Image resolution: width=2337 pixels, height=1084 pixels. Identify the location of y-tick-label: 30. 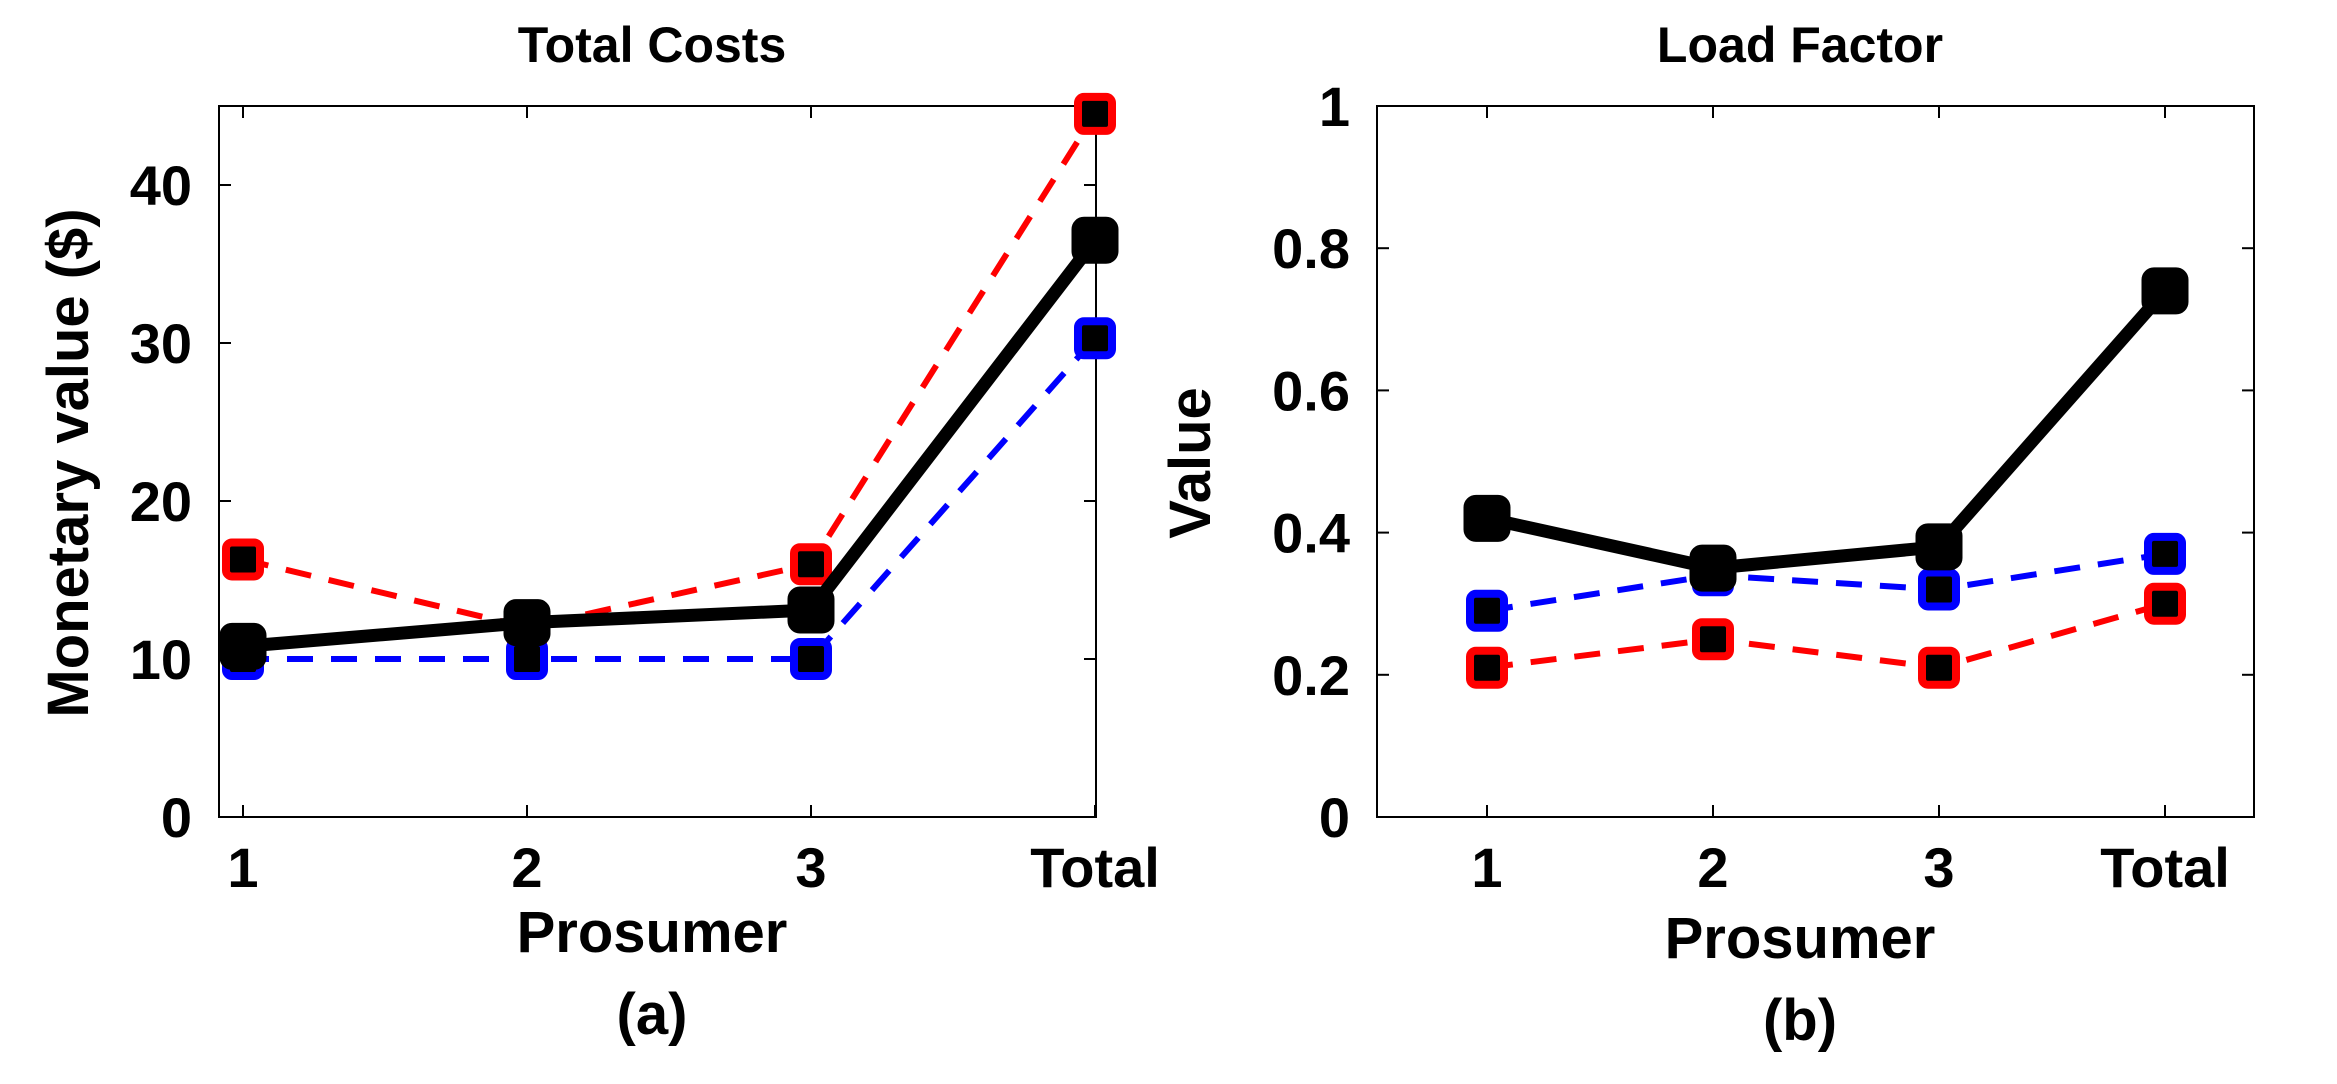
(161, 343).